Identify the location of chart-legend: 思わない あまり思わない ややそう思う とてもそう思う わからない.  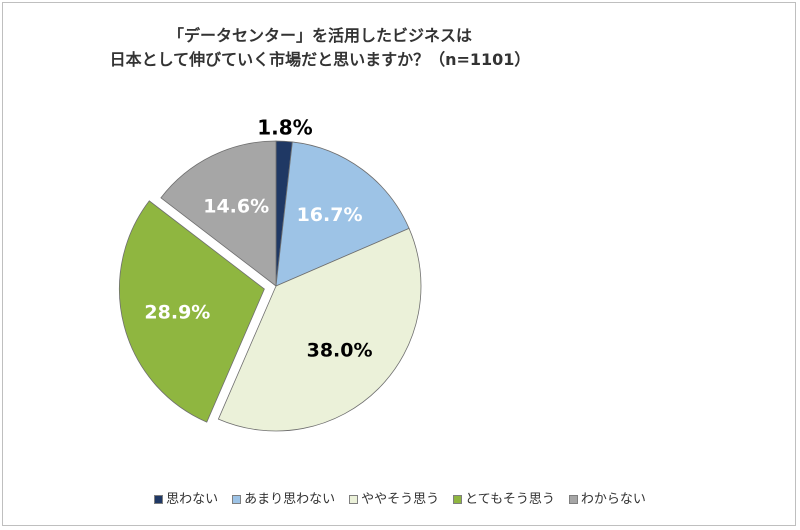
(400, 497).